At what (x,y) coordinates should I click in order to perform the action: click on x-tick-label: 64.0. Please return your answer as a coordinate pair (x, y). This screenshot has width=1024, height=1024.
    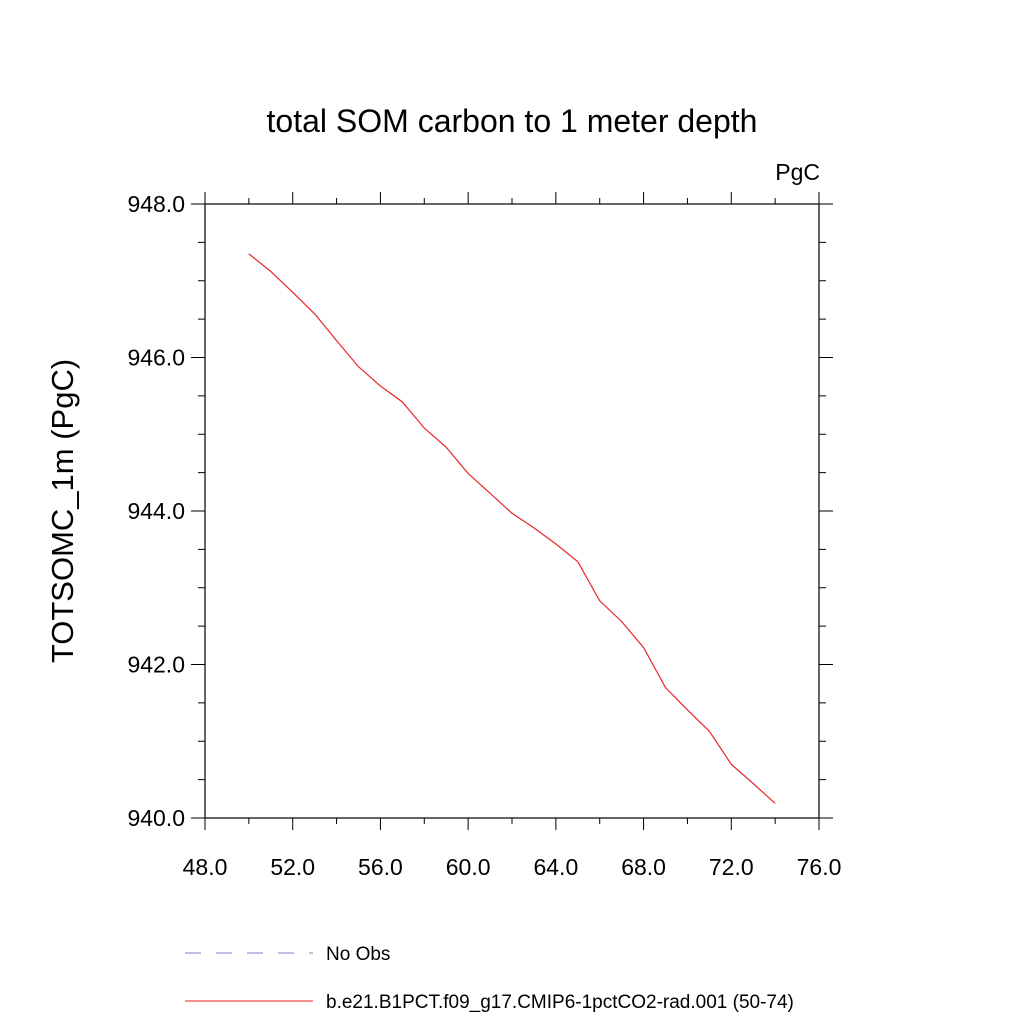
    Looking at the image, I should click on (555, 867).